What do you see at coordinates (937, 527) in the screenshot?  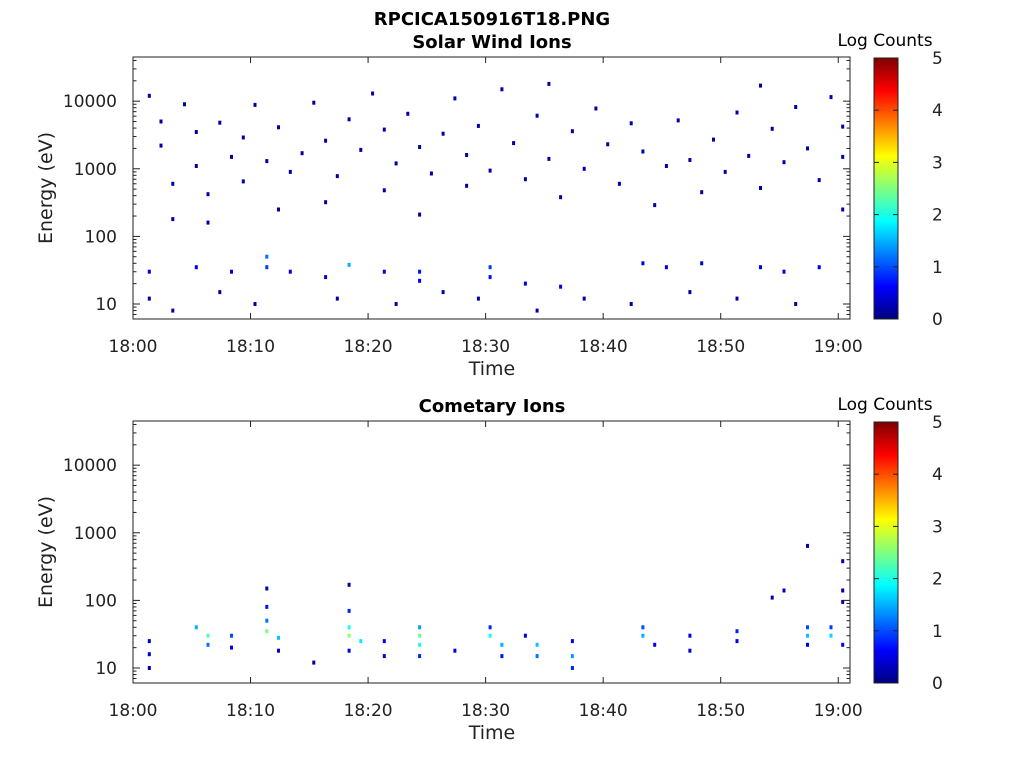 I see `colorbar-tick-label: 3` at bounding box center [937, 527].